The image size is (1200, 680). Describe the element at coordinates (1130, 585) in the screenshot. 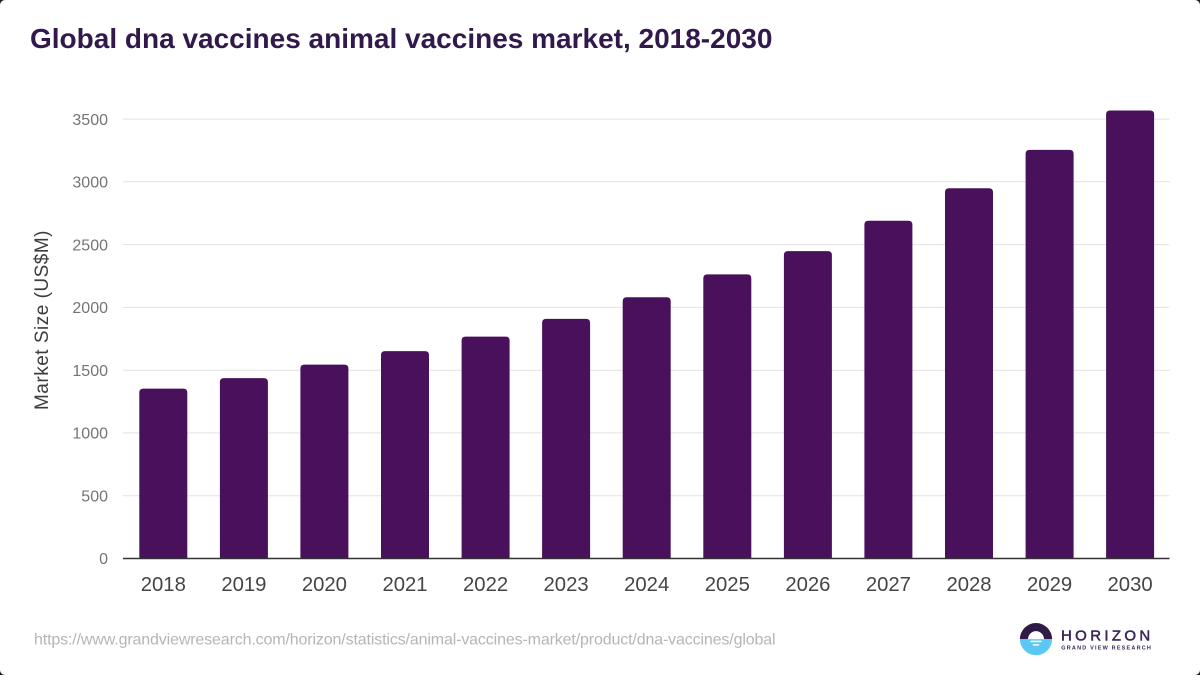

I see `svg-text: 2030` at that location.